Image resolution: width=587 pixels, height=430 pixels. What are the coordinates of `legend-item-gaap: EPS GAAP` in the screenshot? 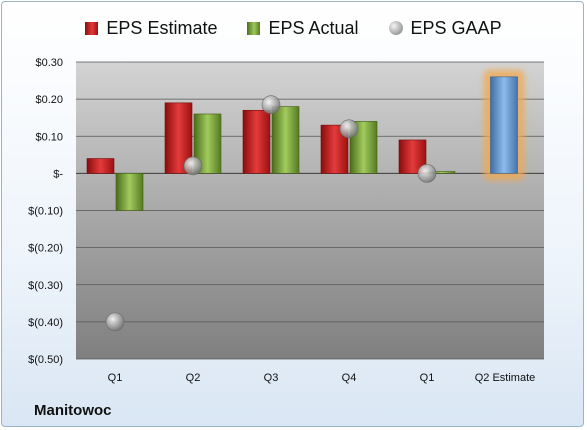 It's located at (445, 28).